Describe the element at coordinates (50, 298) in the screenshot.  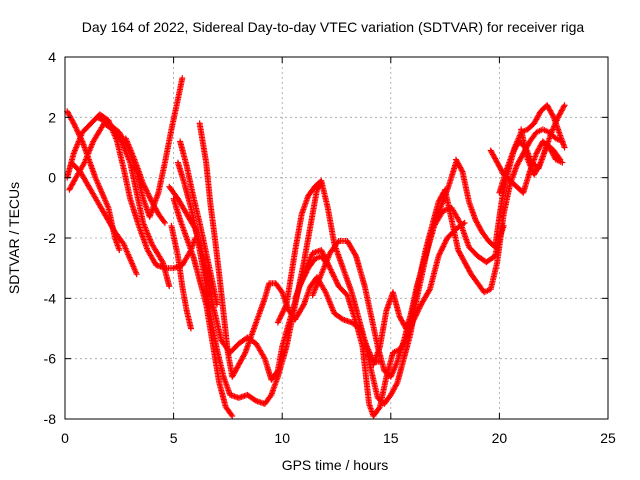
I see `y-tick-label: -4` at that location.